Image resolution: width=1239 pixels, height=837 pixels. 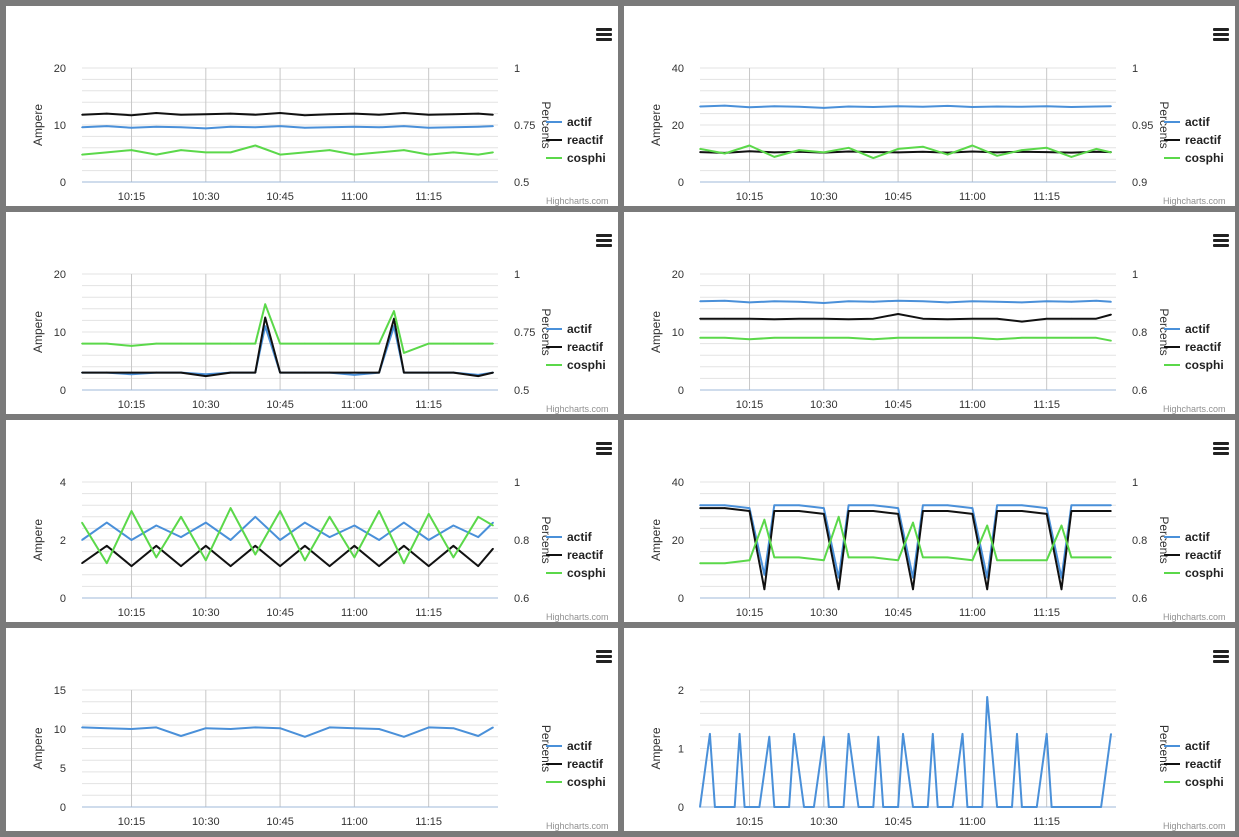 I want to click on legend: actif reactif cosphi, so click(x=1194, y=140).